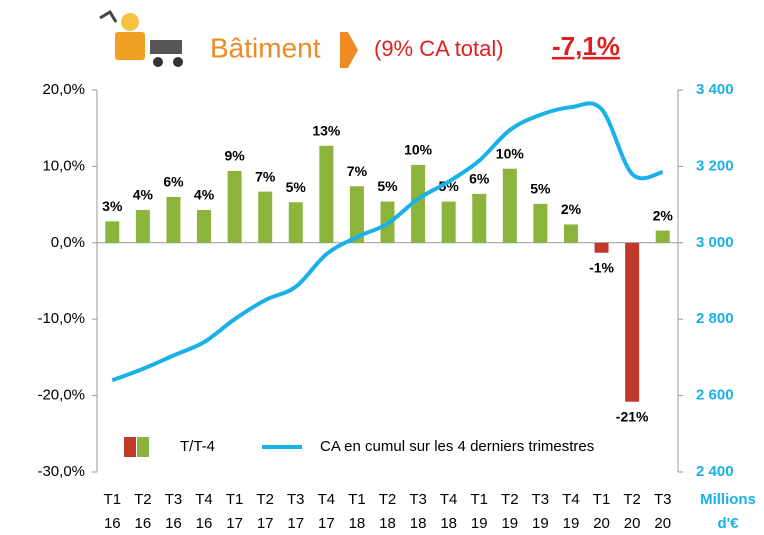 Image resolution: width=764 pixels, height=535 pixels. What do you see at coordinates (61, 471) in the screenshot?
I see `y-tick-label: -30,0%` at bounding box center [61, 471].